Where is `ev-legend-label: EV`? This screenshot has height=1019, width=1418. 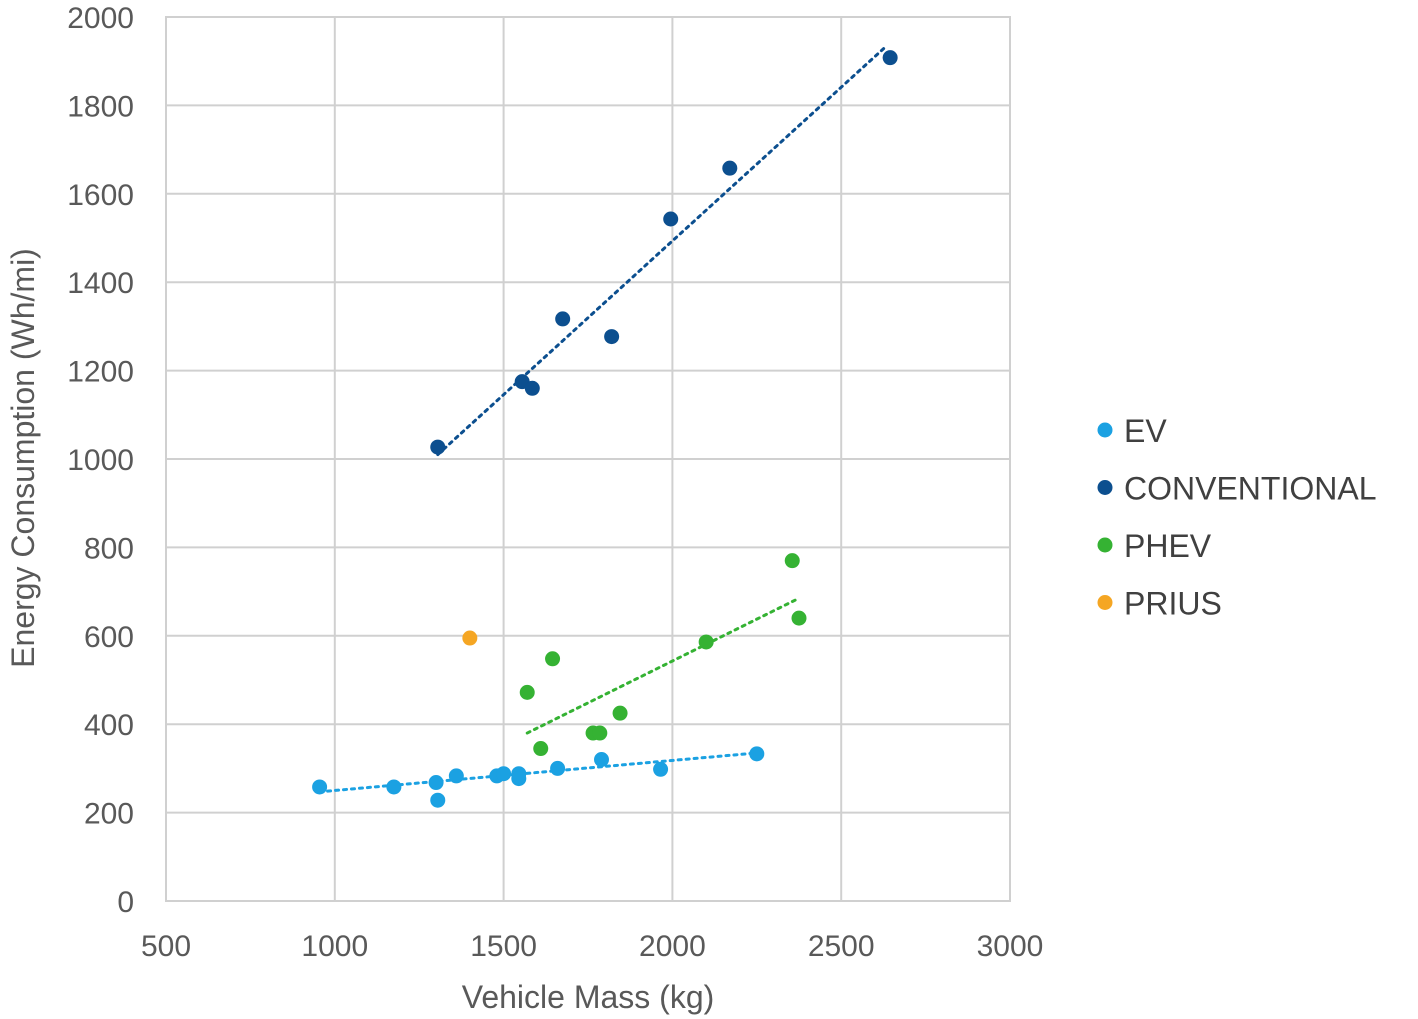 ev-legend-label: EV is located at coordinates (1145, 431).